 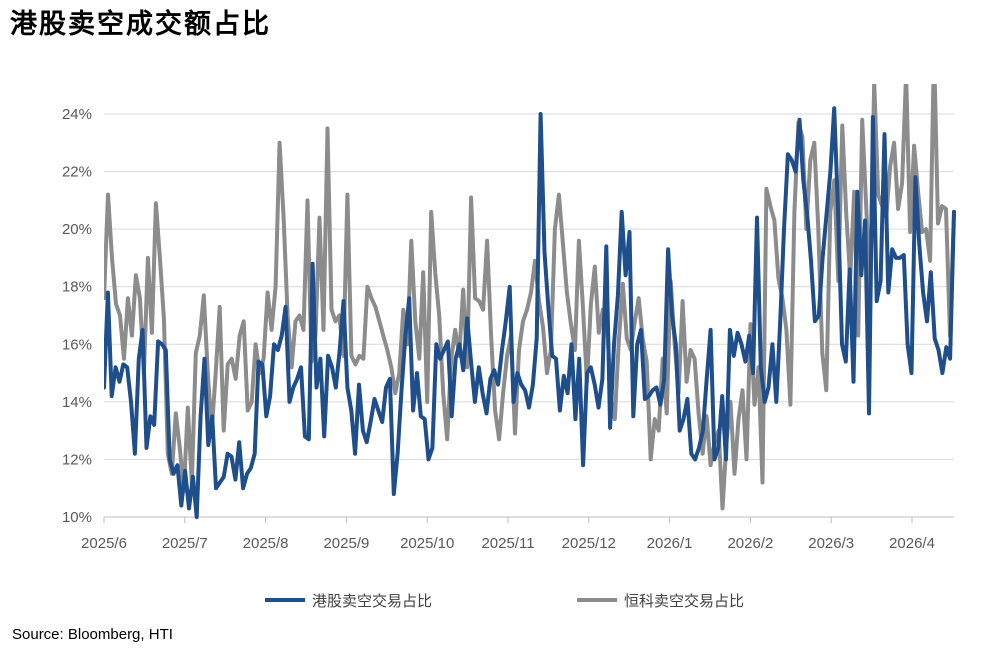 What do you see at coordinates (831, 543) in the screenshot?
I see `x-tick-label: 2026/3` at bounding box center [831, 543].